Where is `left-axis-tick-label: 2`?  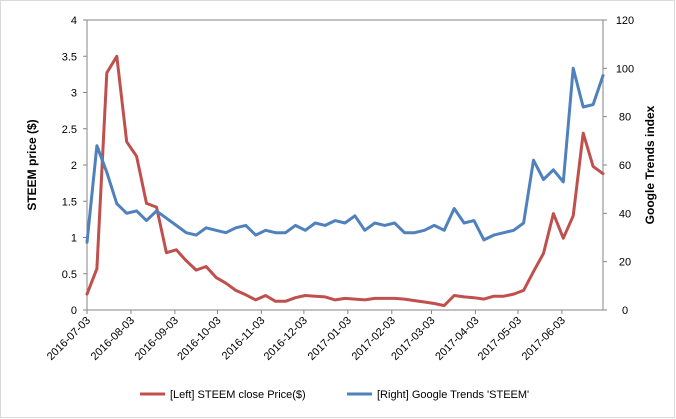
left-axis-tick-label: 2 is located at coordinates (74, 166).